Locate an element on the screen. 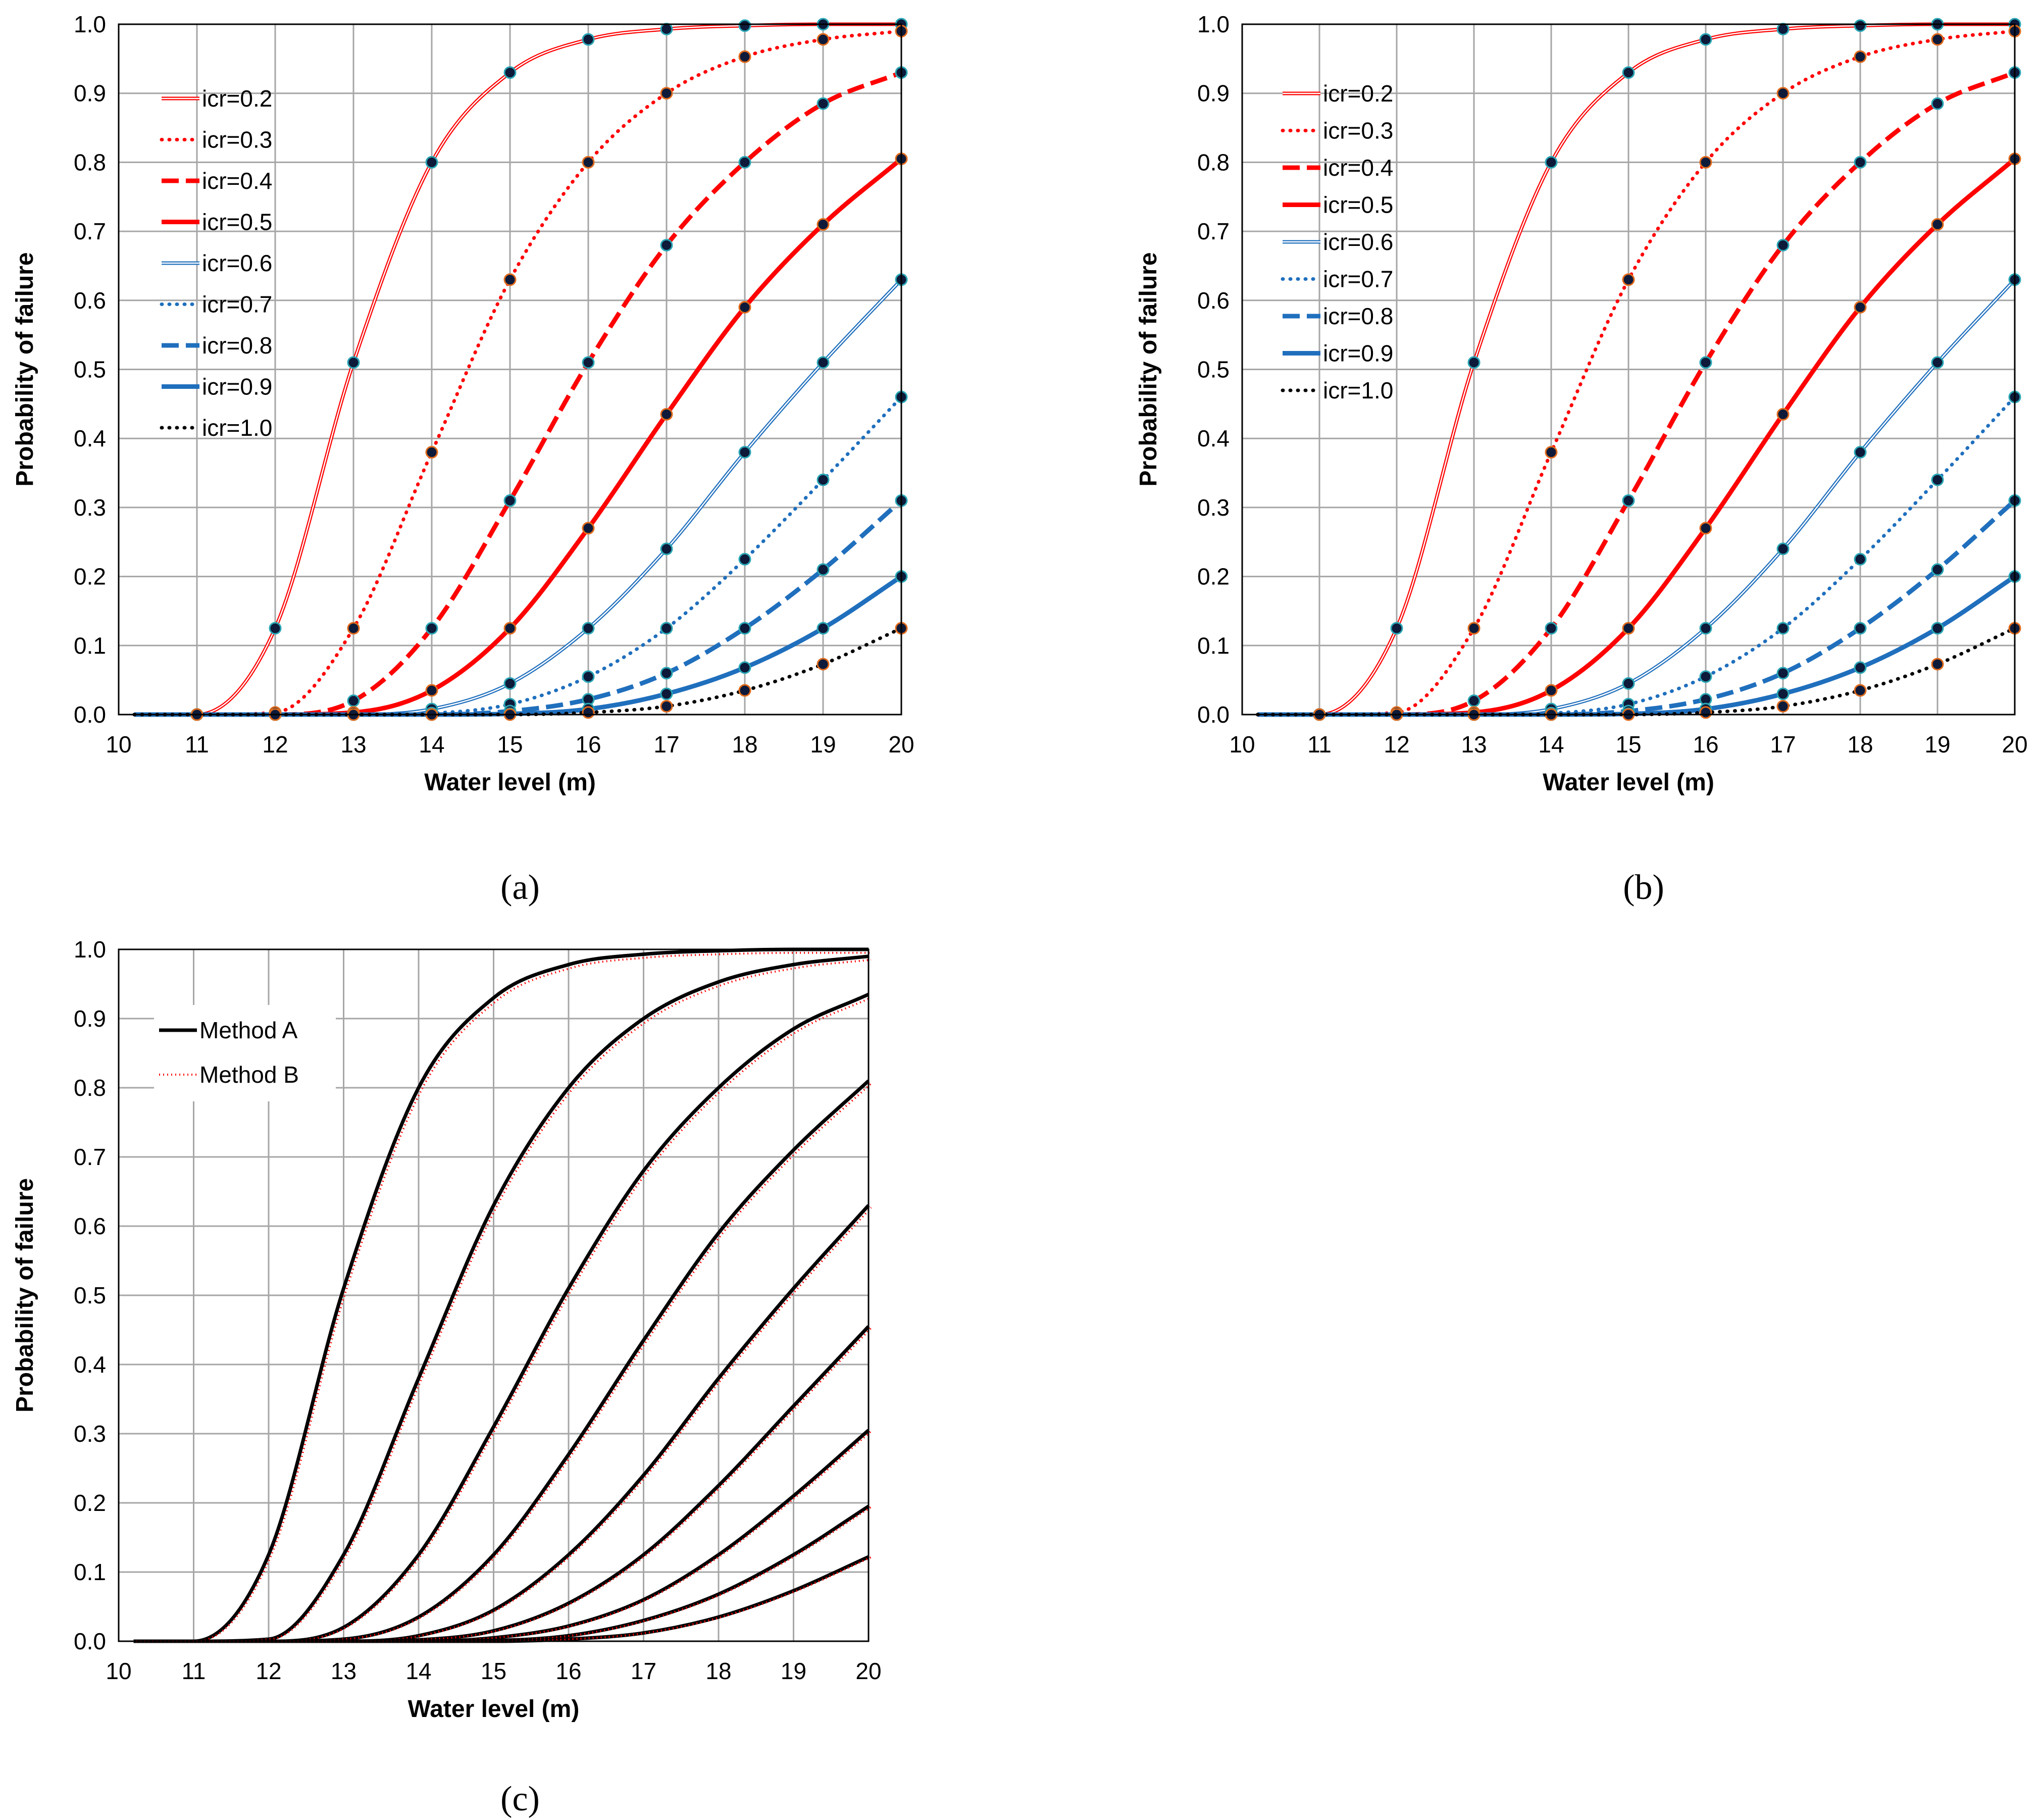 The width and height of the screenshot is (2040, 1820). y-tick-label: 1.0 is located at coordinates (1214, 24).